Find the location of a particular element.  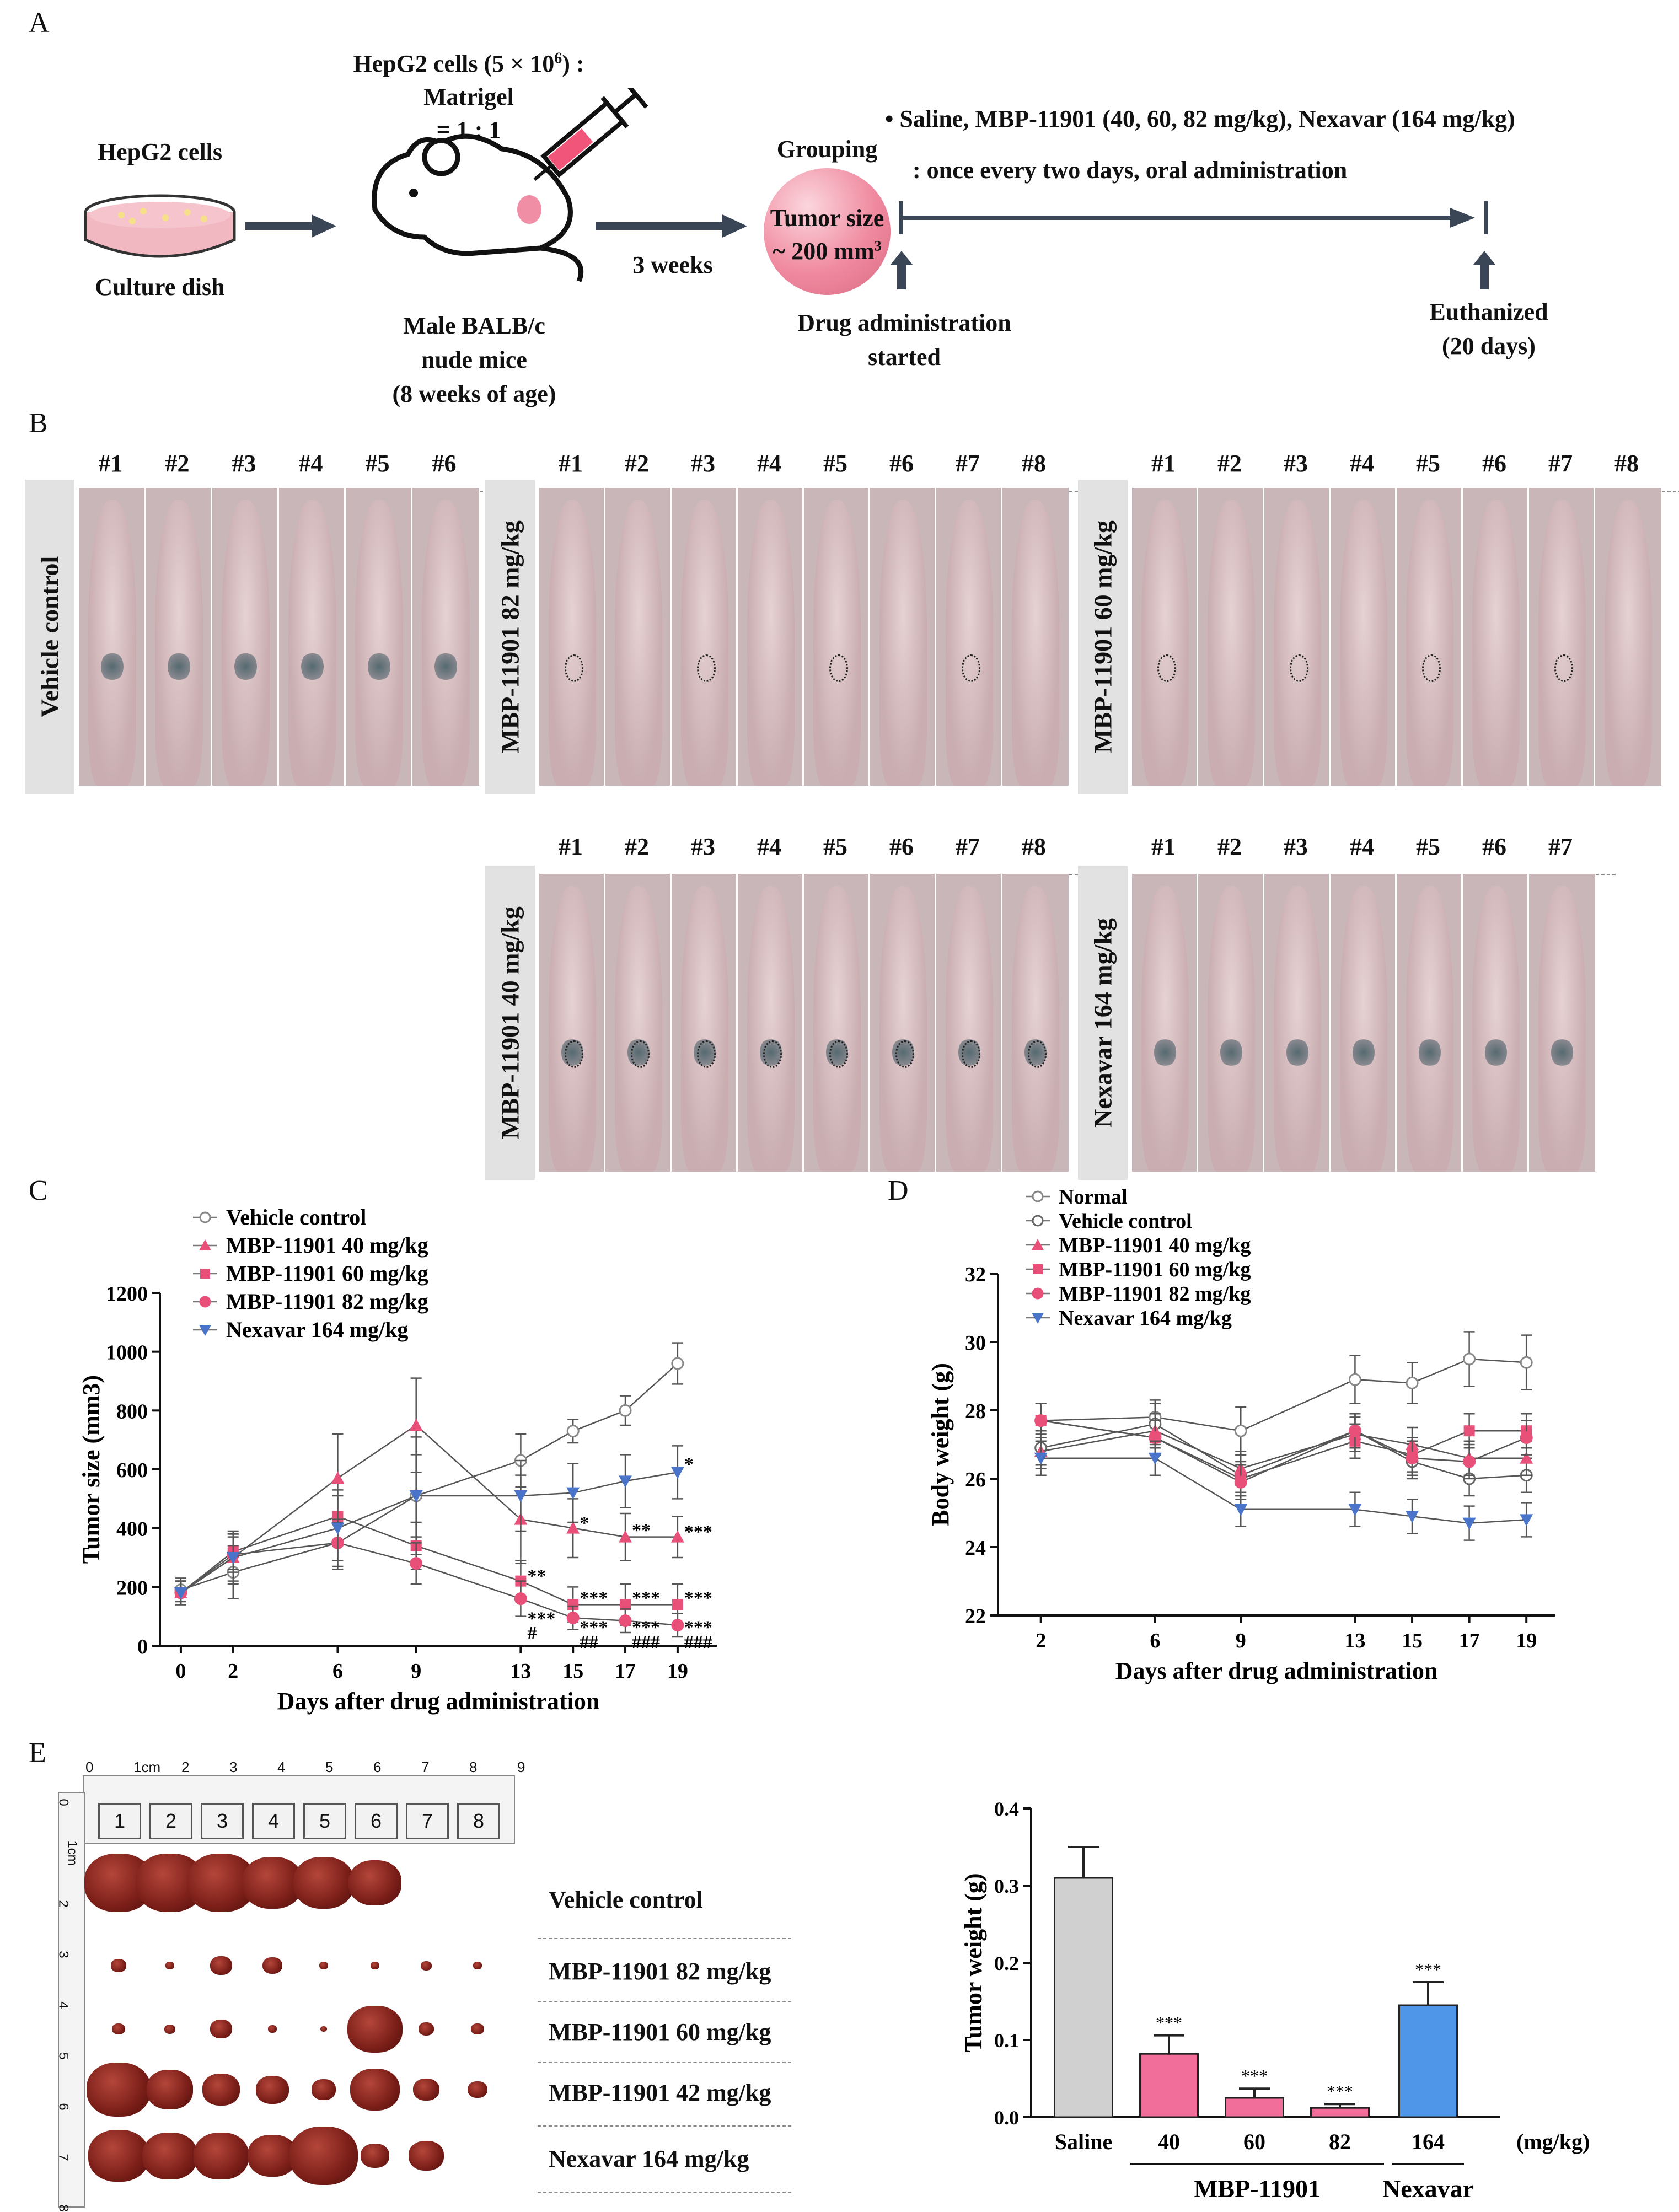

x-tick-label: 17 is located at coordinates (1469, 1641).